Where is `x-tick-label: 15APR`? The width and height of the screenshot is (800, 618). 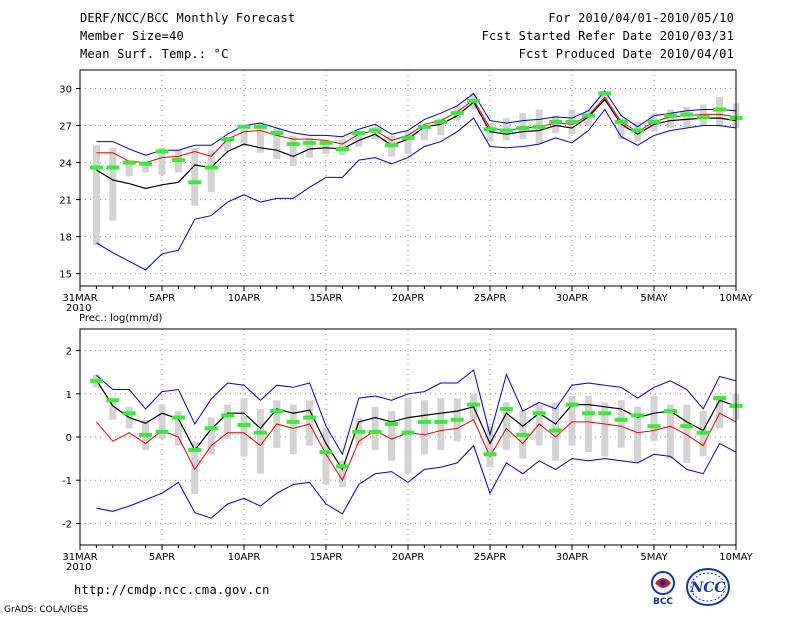 x-tick-label: 15APR is located at coordinates (326, 557).